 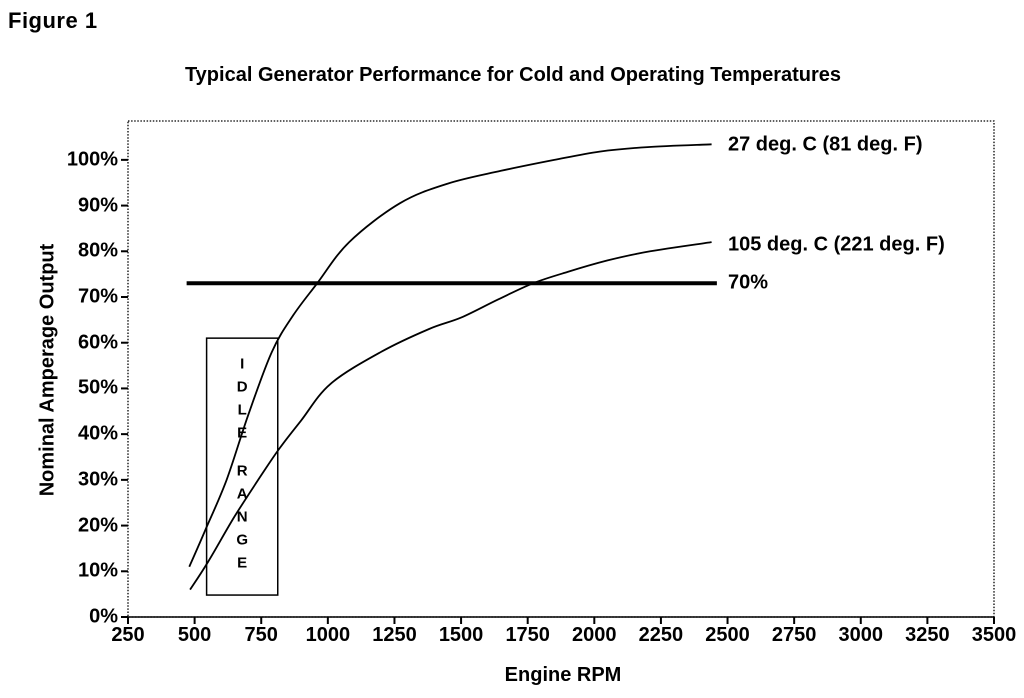 I want to click on x-tick-label: 1250, so click(x=394, y=635).